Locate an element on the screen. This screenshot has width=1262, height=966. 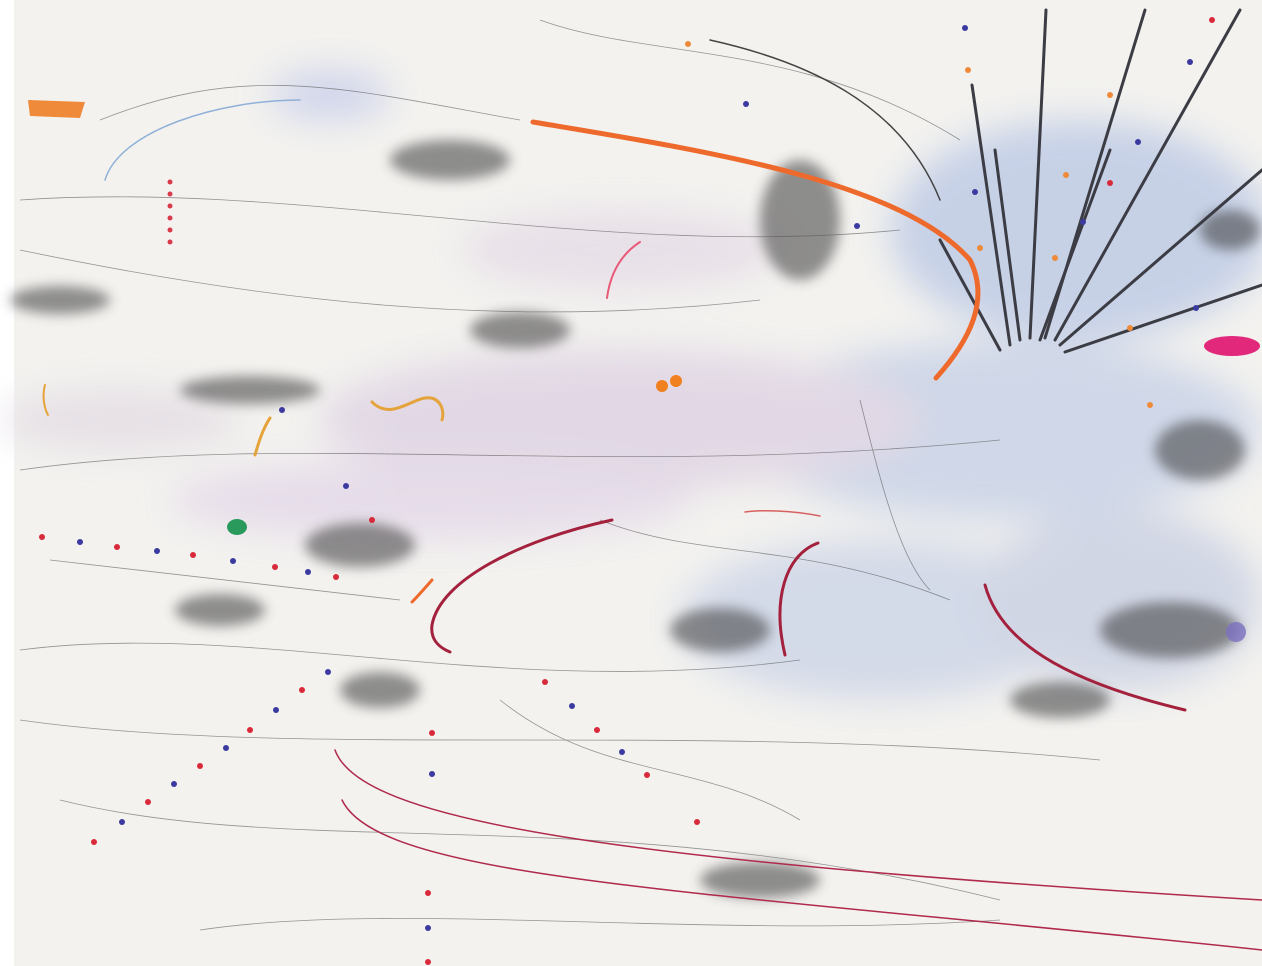
radiating-lines is located at coordinates (1100, 181).